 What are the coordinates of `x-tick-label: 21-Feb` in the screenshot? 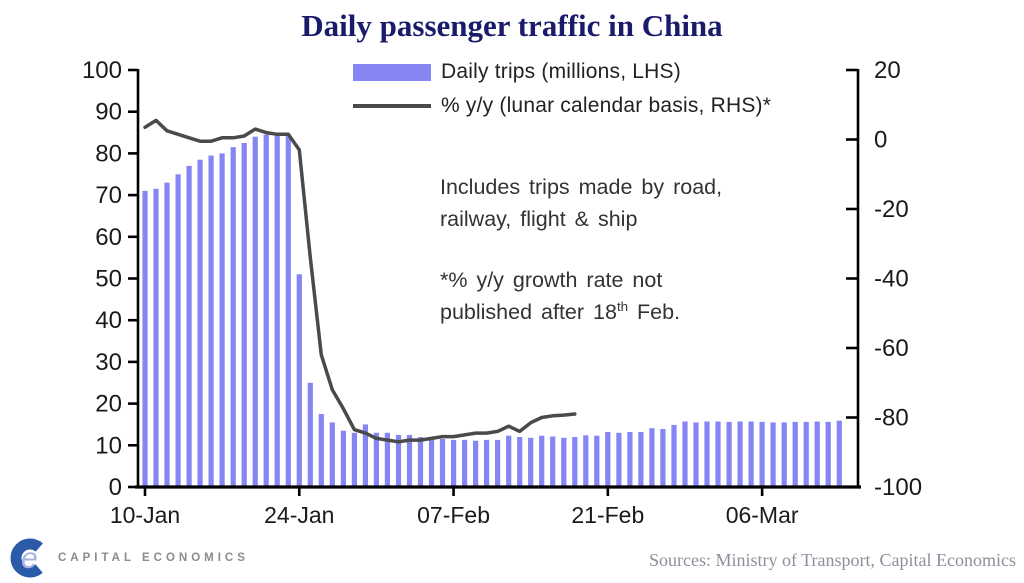 It's located at (607, 515).